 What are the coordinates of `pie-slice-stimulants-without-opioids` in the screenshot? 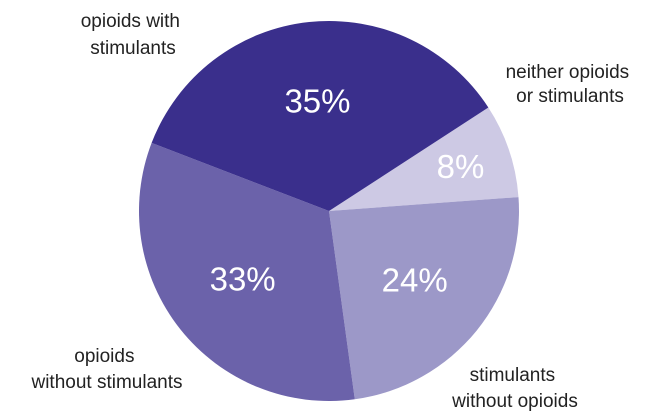 It's located at (424, 298).